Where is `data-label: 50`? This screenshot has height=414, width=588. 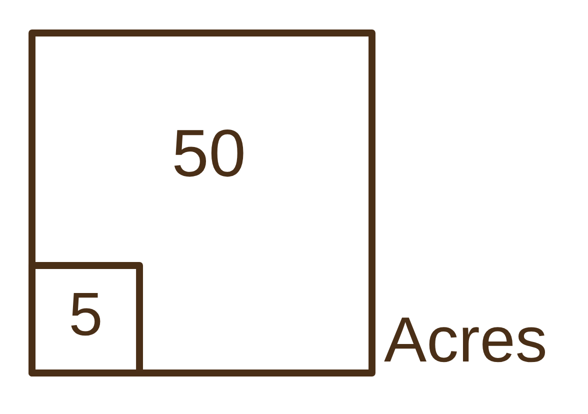
data-label: 50 is located at coordinates (209, 153).